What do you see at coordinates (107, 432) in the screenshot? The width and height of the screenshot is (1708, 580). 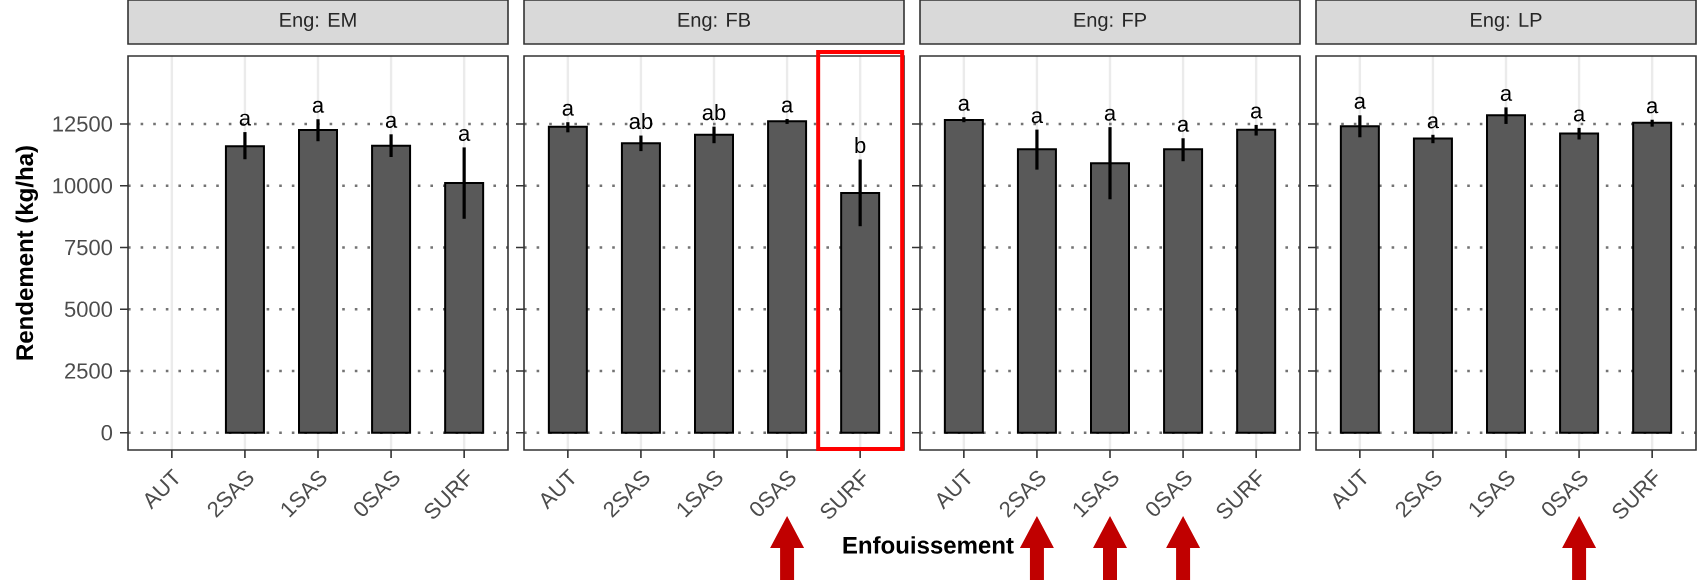 I see `y-tick-label: 0` at bounding box center [107, 432].